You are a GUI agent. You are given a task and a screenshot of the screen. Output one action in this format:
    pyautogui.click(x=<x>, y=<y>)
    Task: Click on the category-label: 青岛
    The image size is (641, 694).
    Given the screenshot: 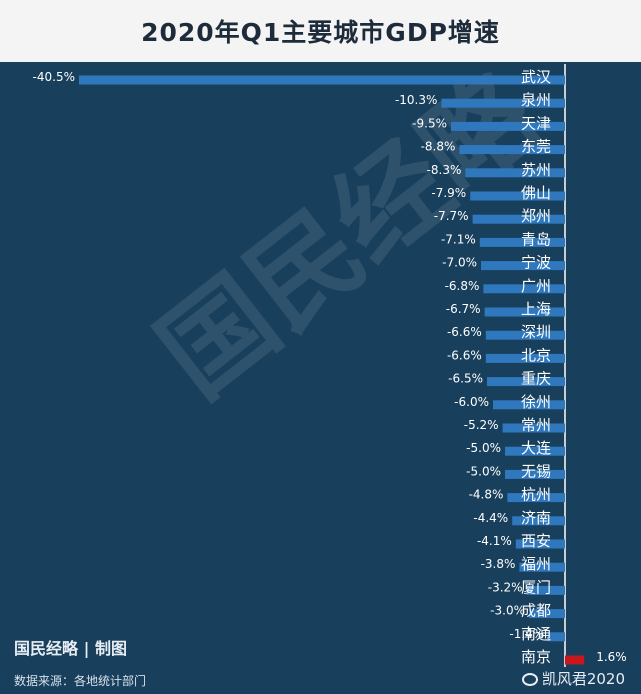 What is the action you would take?
    pyautogui.click(x=536, y=239)
    